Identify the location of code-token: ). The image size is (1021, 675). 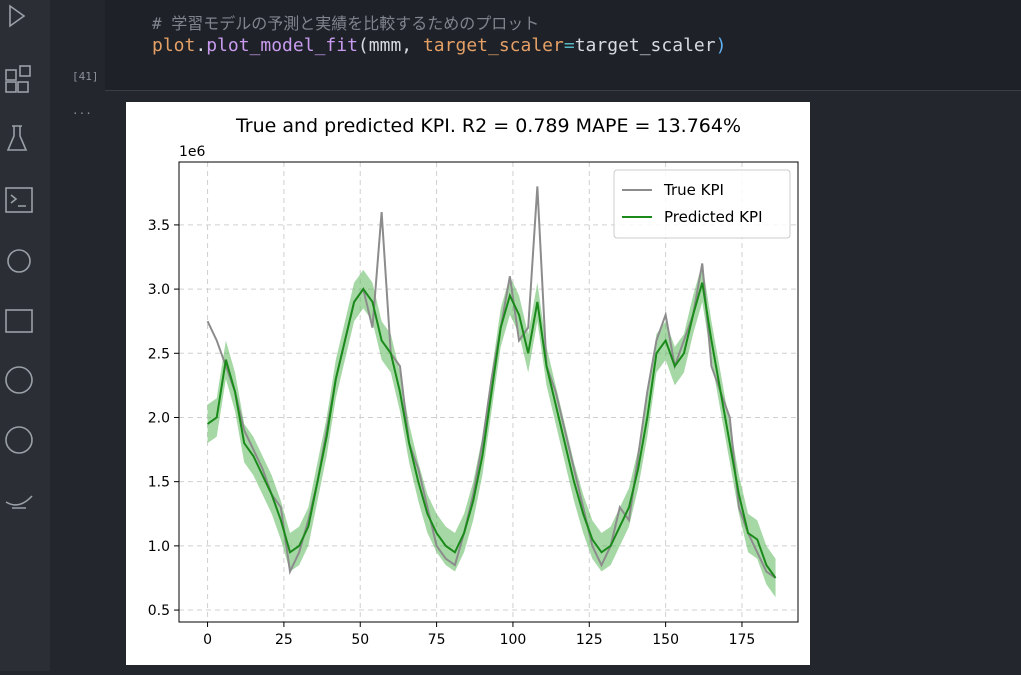
(721, 45).